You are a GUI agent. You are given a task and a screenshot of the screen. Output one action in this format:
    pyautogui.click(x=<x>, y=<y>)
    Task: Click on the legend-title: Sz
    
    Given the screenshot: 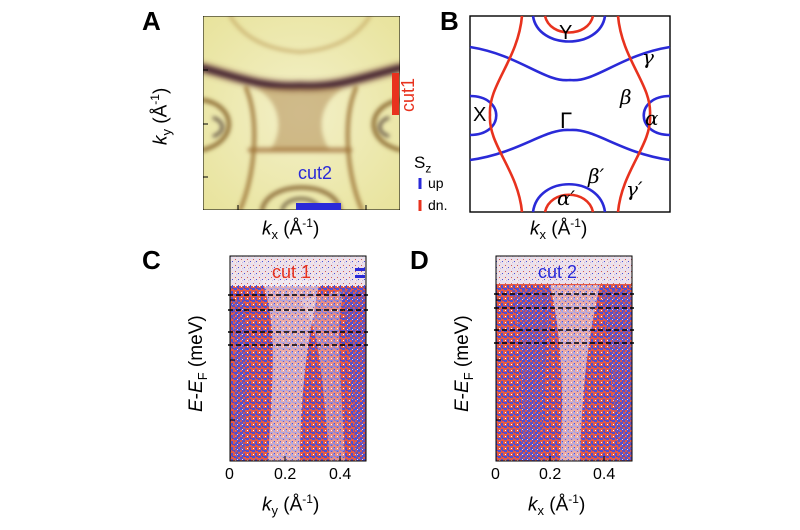 What is the action you would take?
    pyautogui.click(x=423, y=164)
    